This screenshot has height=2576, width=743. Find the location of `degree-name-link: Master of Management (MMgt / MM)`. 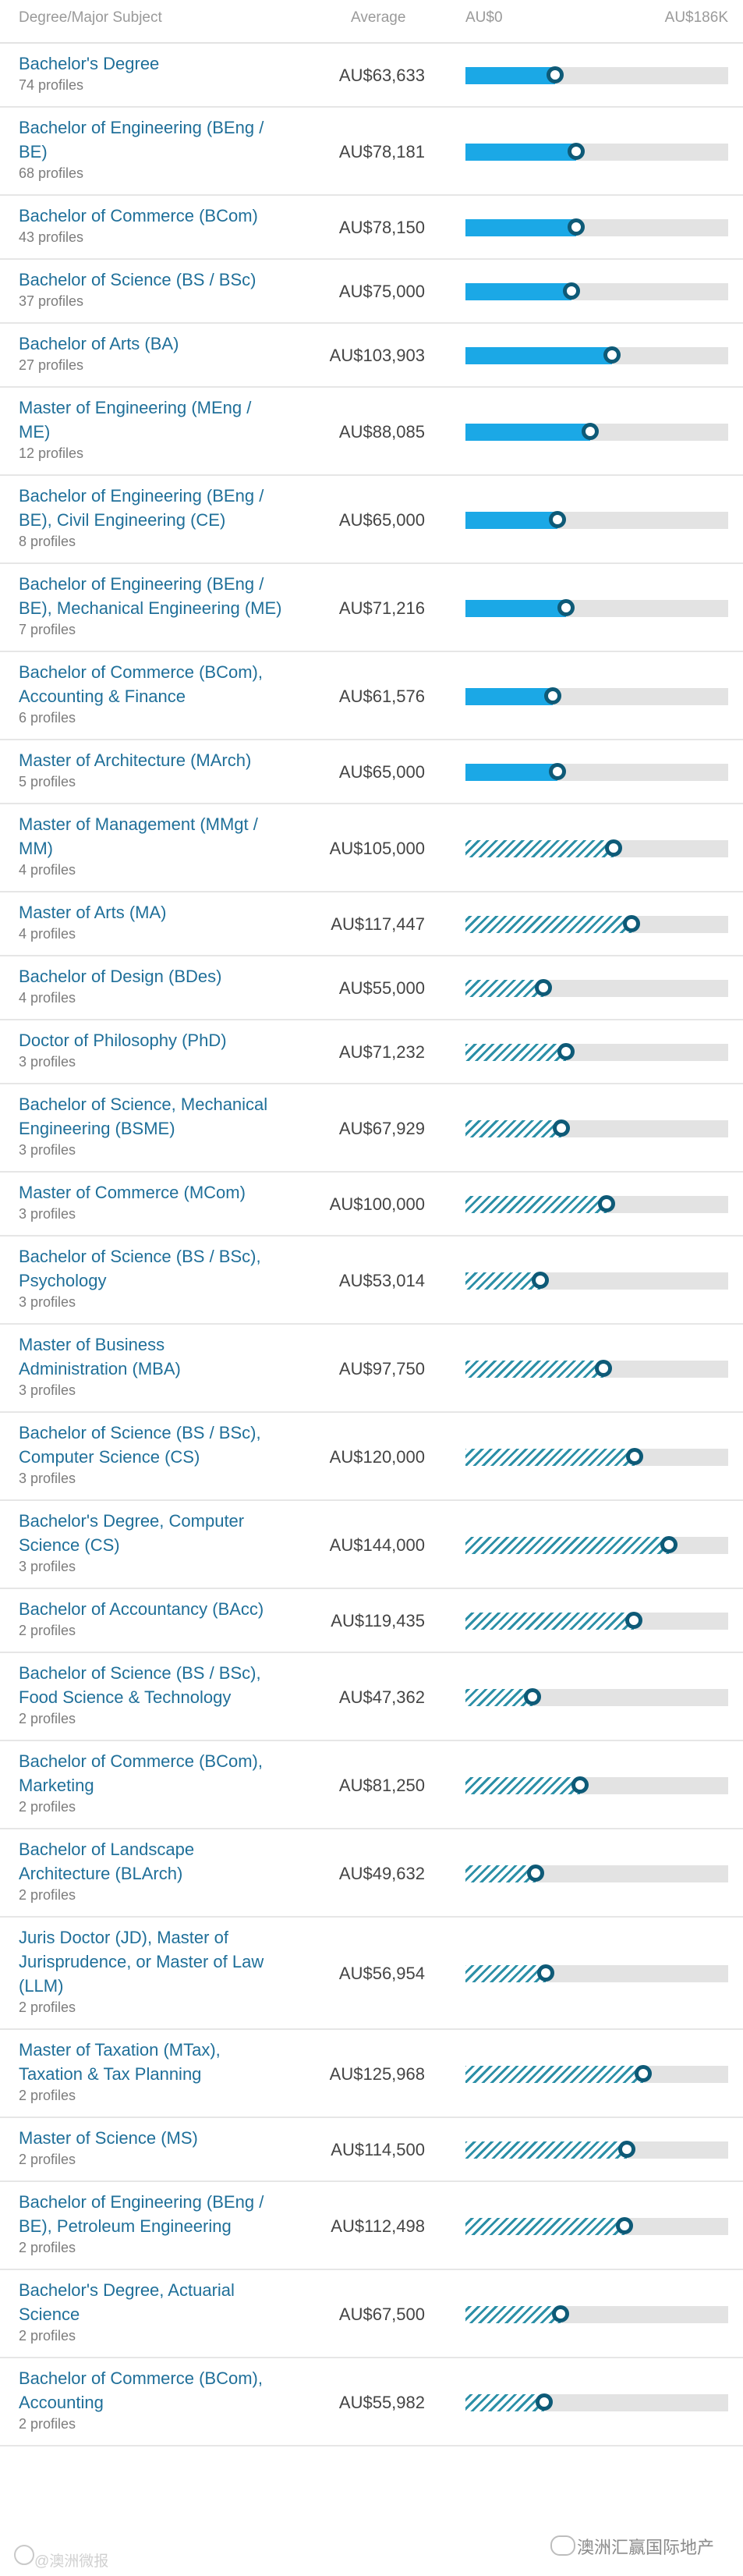

degree-name-link: Master of Management (MMgt / MM) is located at coordinates (138, 836).